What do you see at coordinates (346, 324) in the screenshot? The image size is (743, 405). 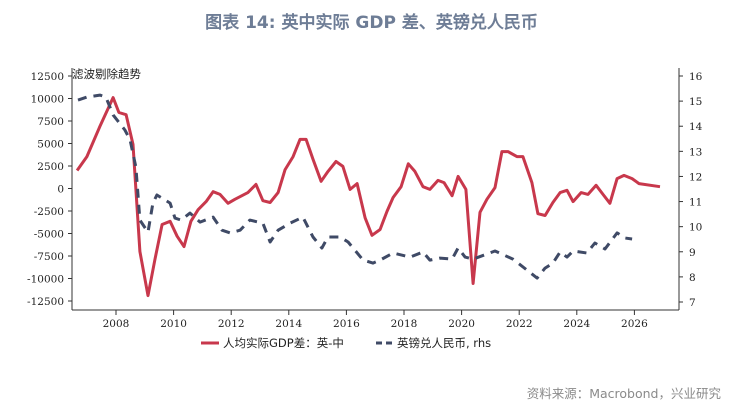 I see `x-tick-label: 2016` at bounding box center [346, 324].